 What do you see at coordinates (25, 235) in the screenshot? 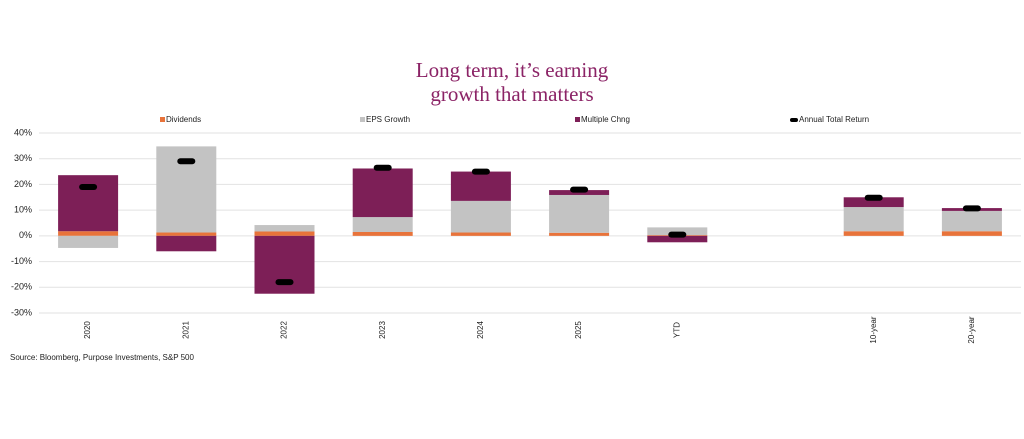
I see `y-tick-label: 0%` at bounding box center [25, 235].